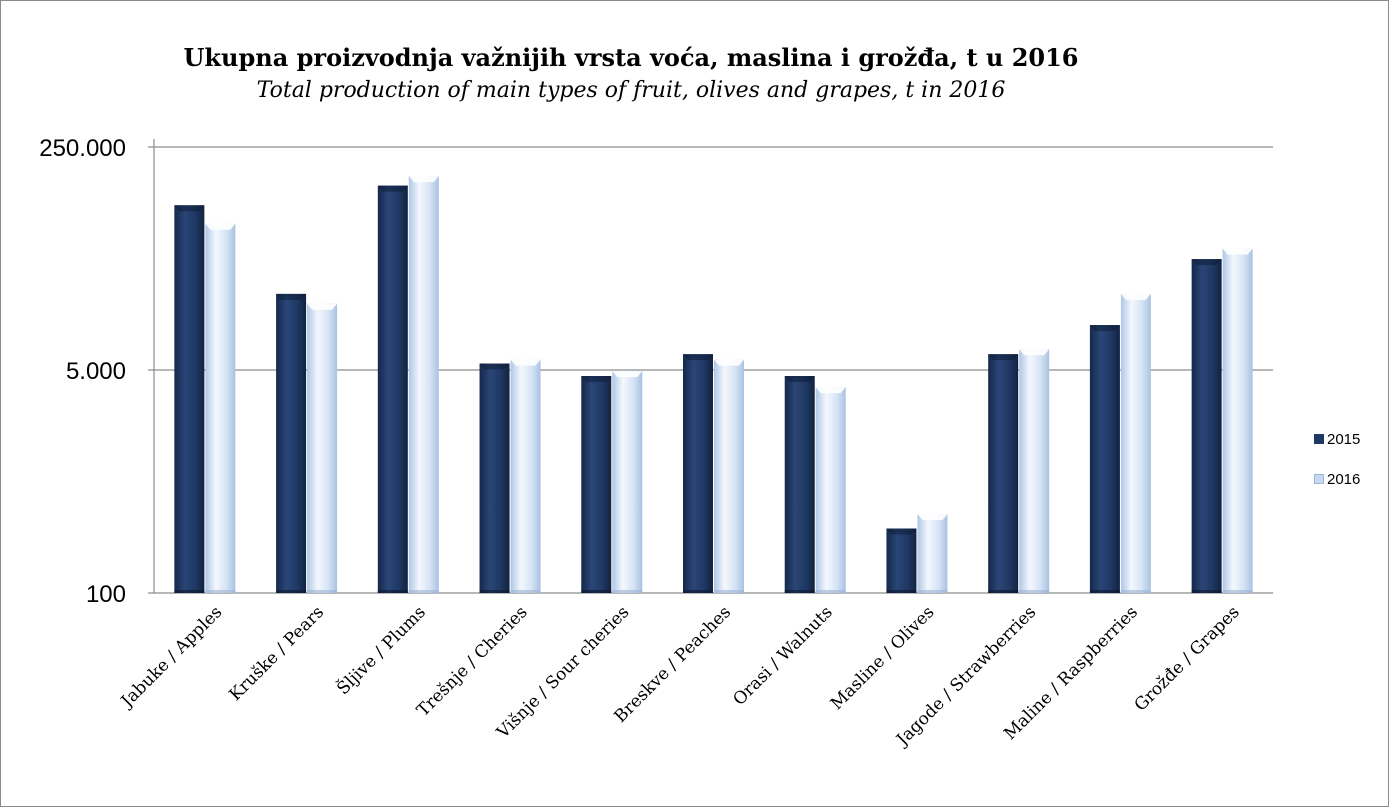 The height and width of the screenshot is (807, 1389). What do you see at coordinates (1344, 479) in the screenshot?
I see `legend-label-2016: 2016` at bounding box center [1344, 479].